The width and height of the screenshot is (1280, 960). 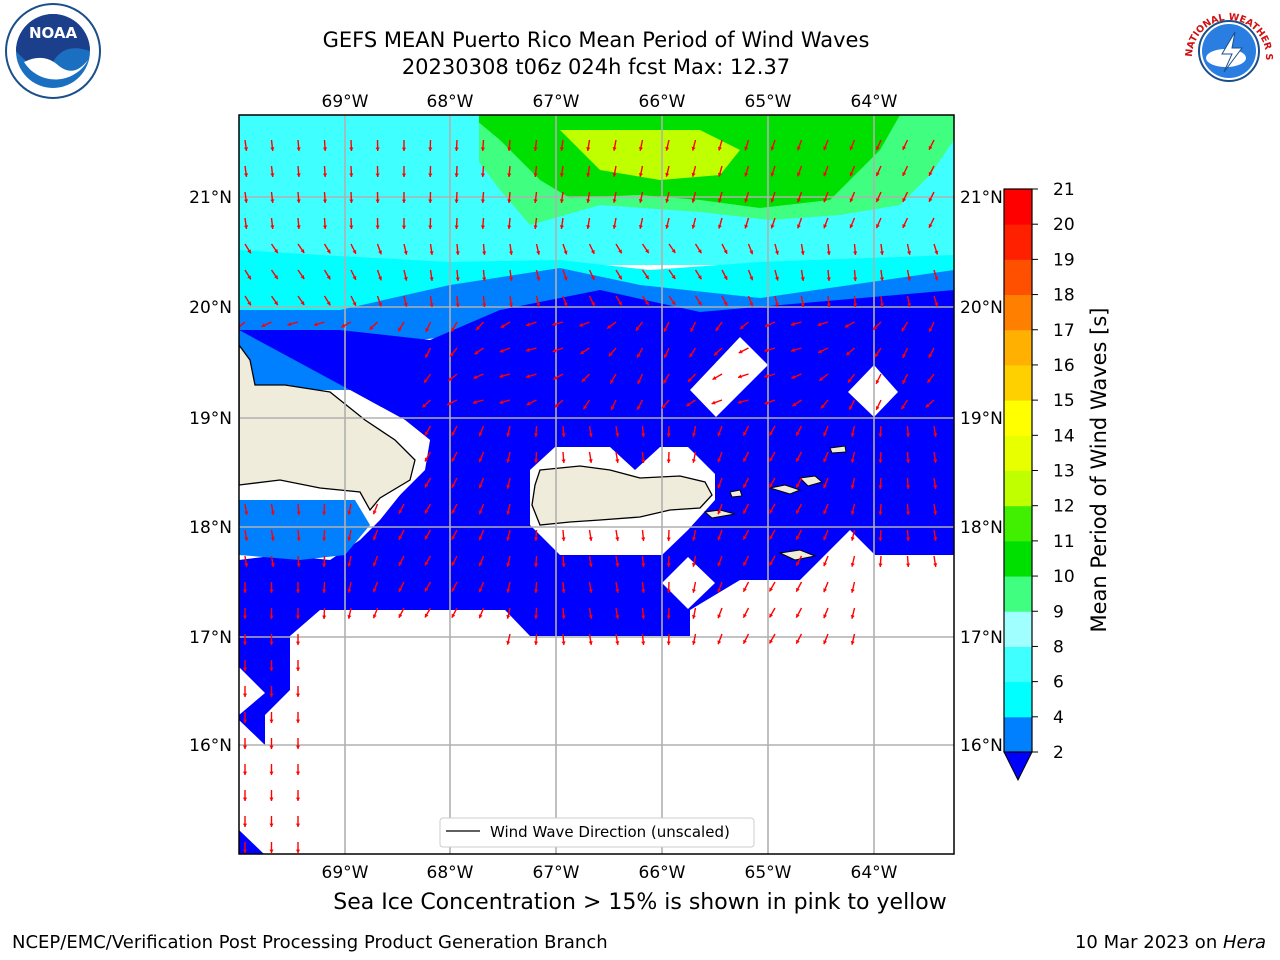 What do you see at coordinates (1058, 612) in the screenshot?
I see `colorbar-tick-label: 9` at bounding box center [1058, 612].